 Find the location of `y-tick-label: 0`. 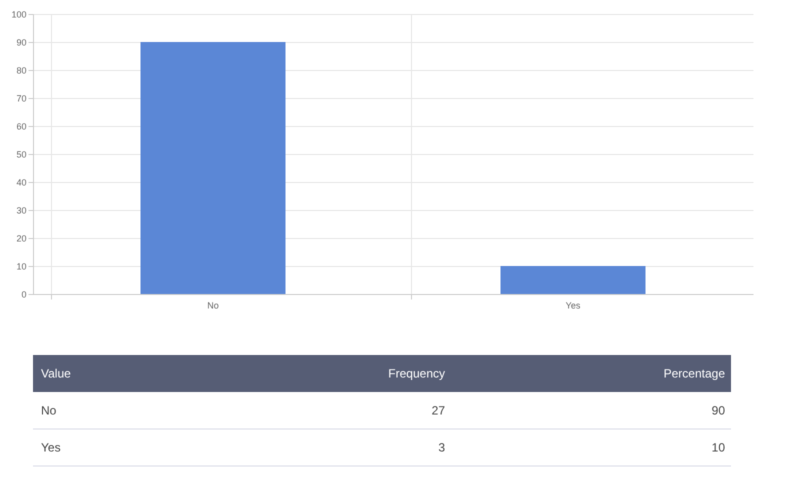

y-tick-label: 0 is located at coordinates (23, 295).